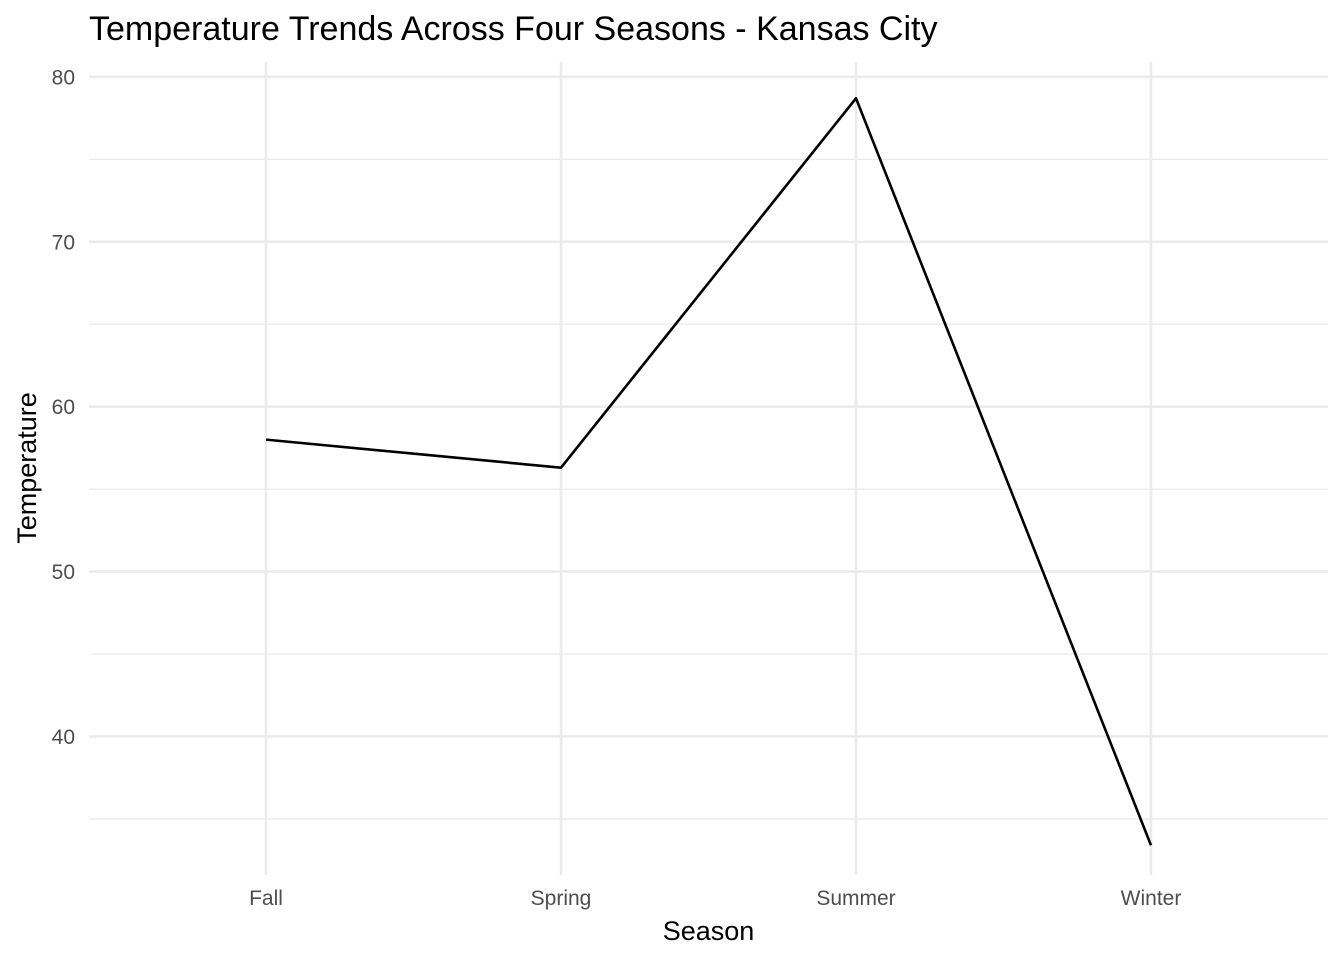 This screenshot has height=960, width=1344. Describe the element at coordinates (1151, 898) in the screenshot. I see `x-tick-label: Winter` at that location.